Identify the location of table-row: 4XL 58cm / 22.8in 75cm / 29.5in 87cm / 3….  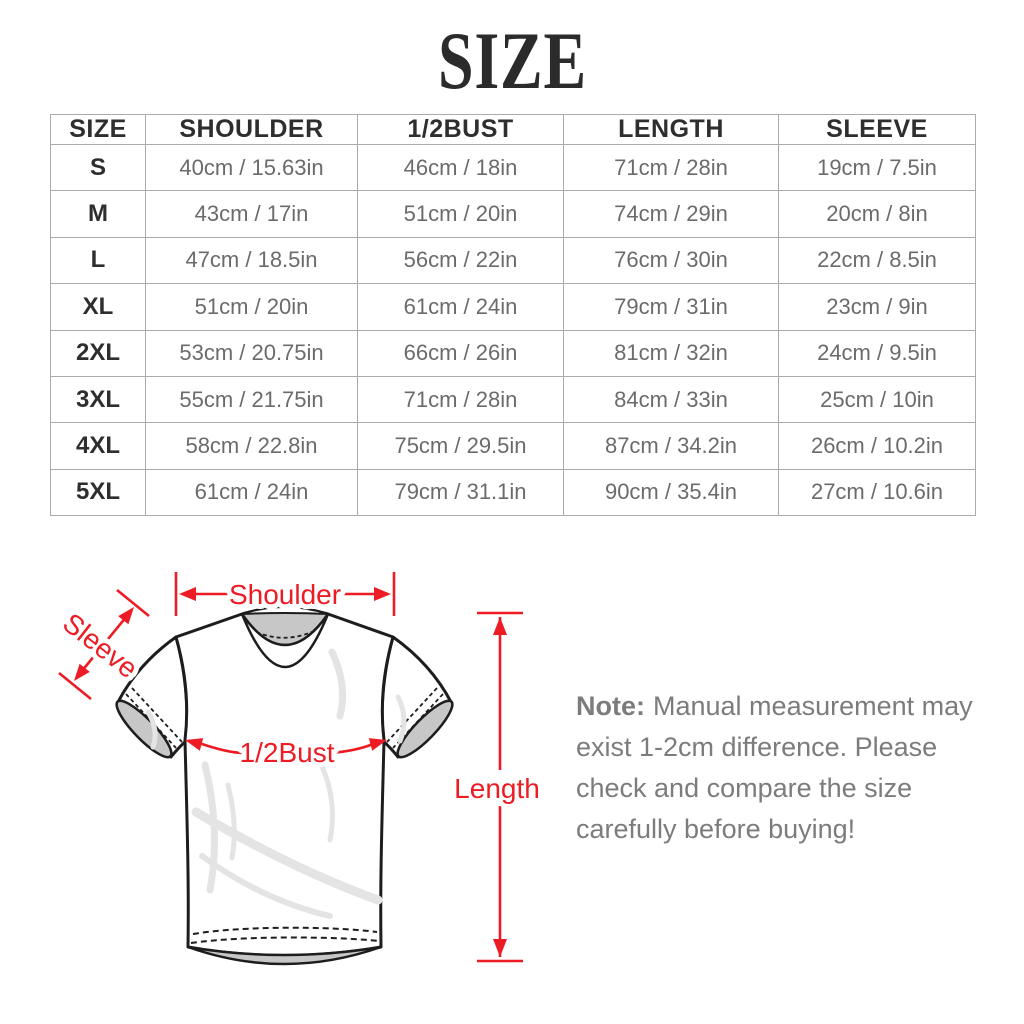
(513, 446).